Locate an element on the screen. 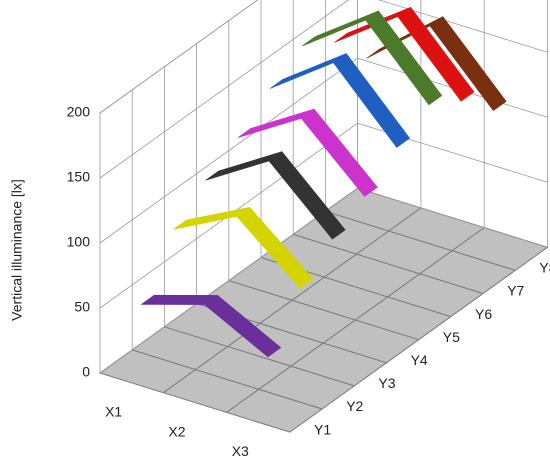  series-label: Y8 is located at coordinates (544, 268).